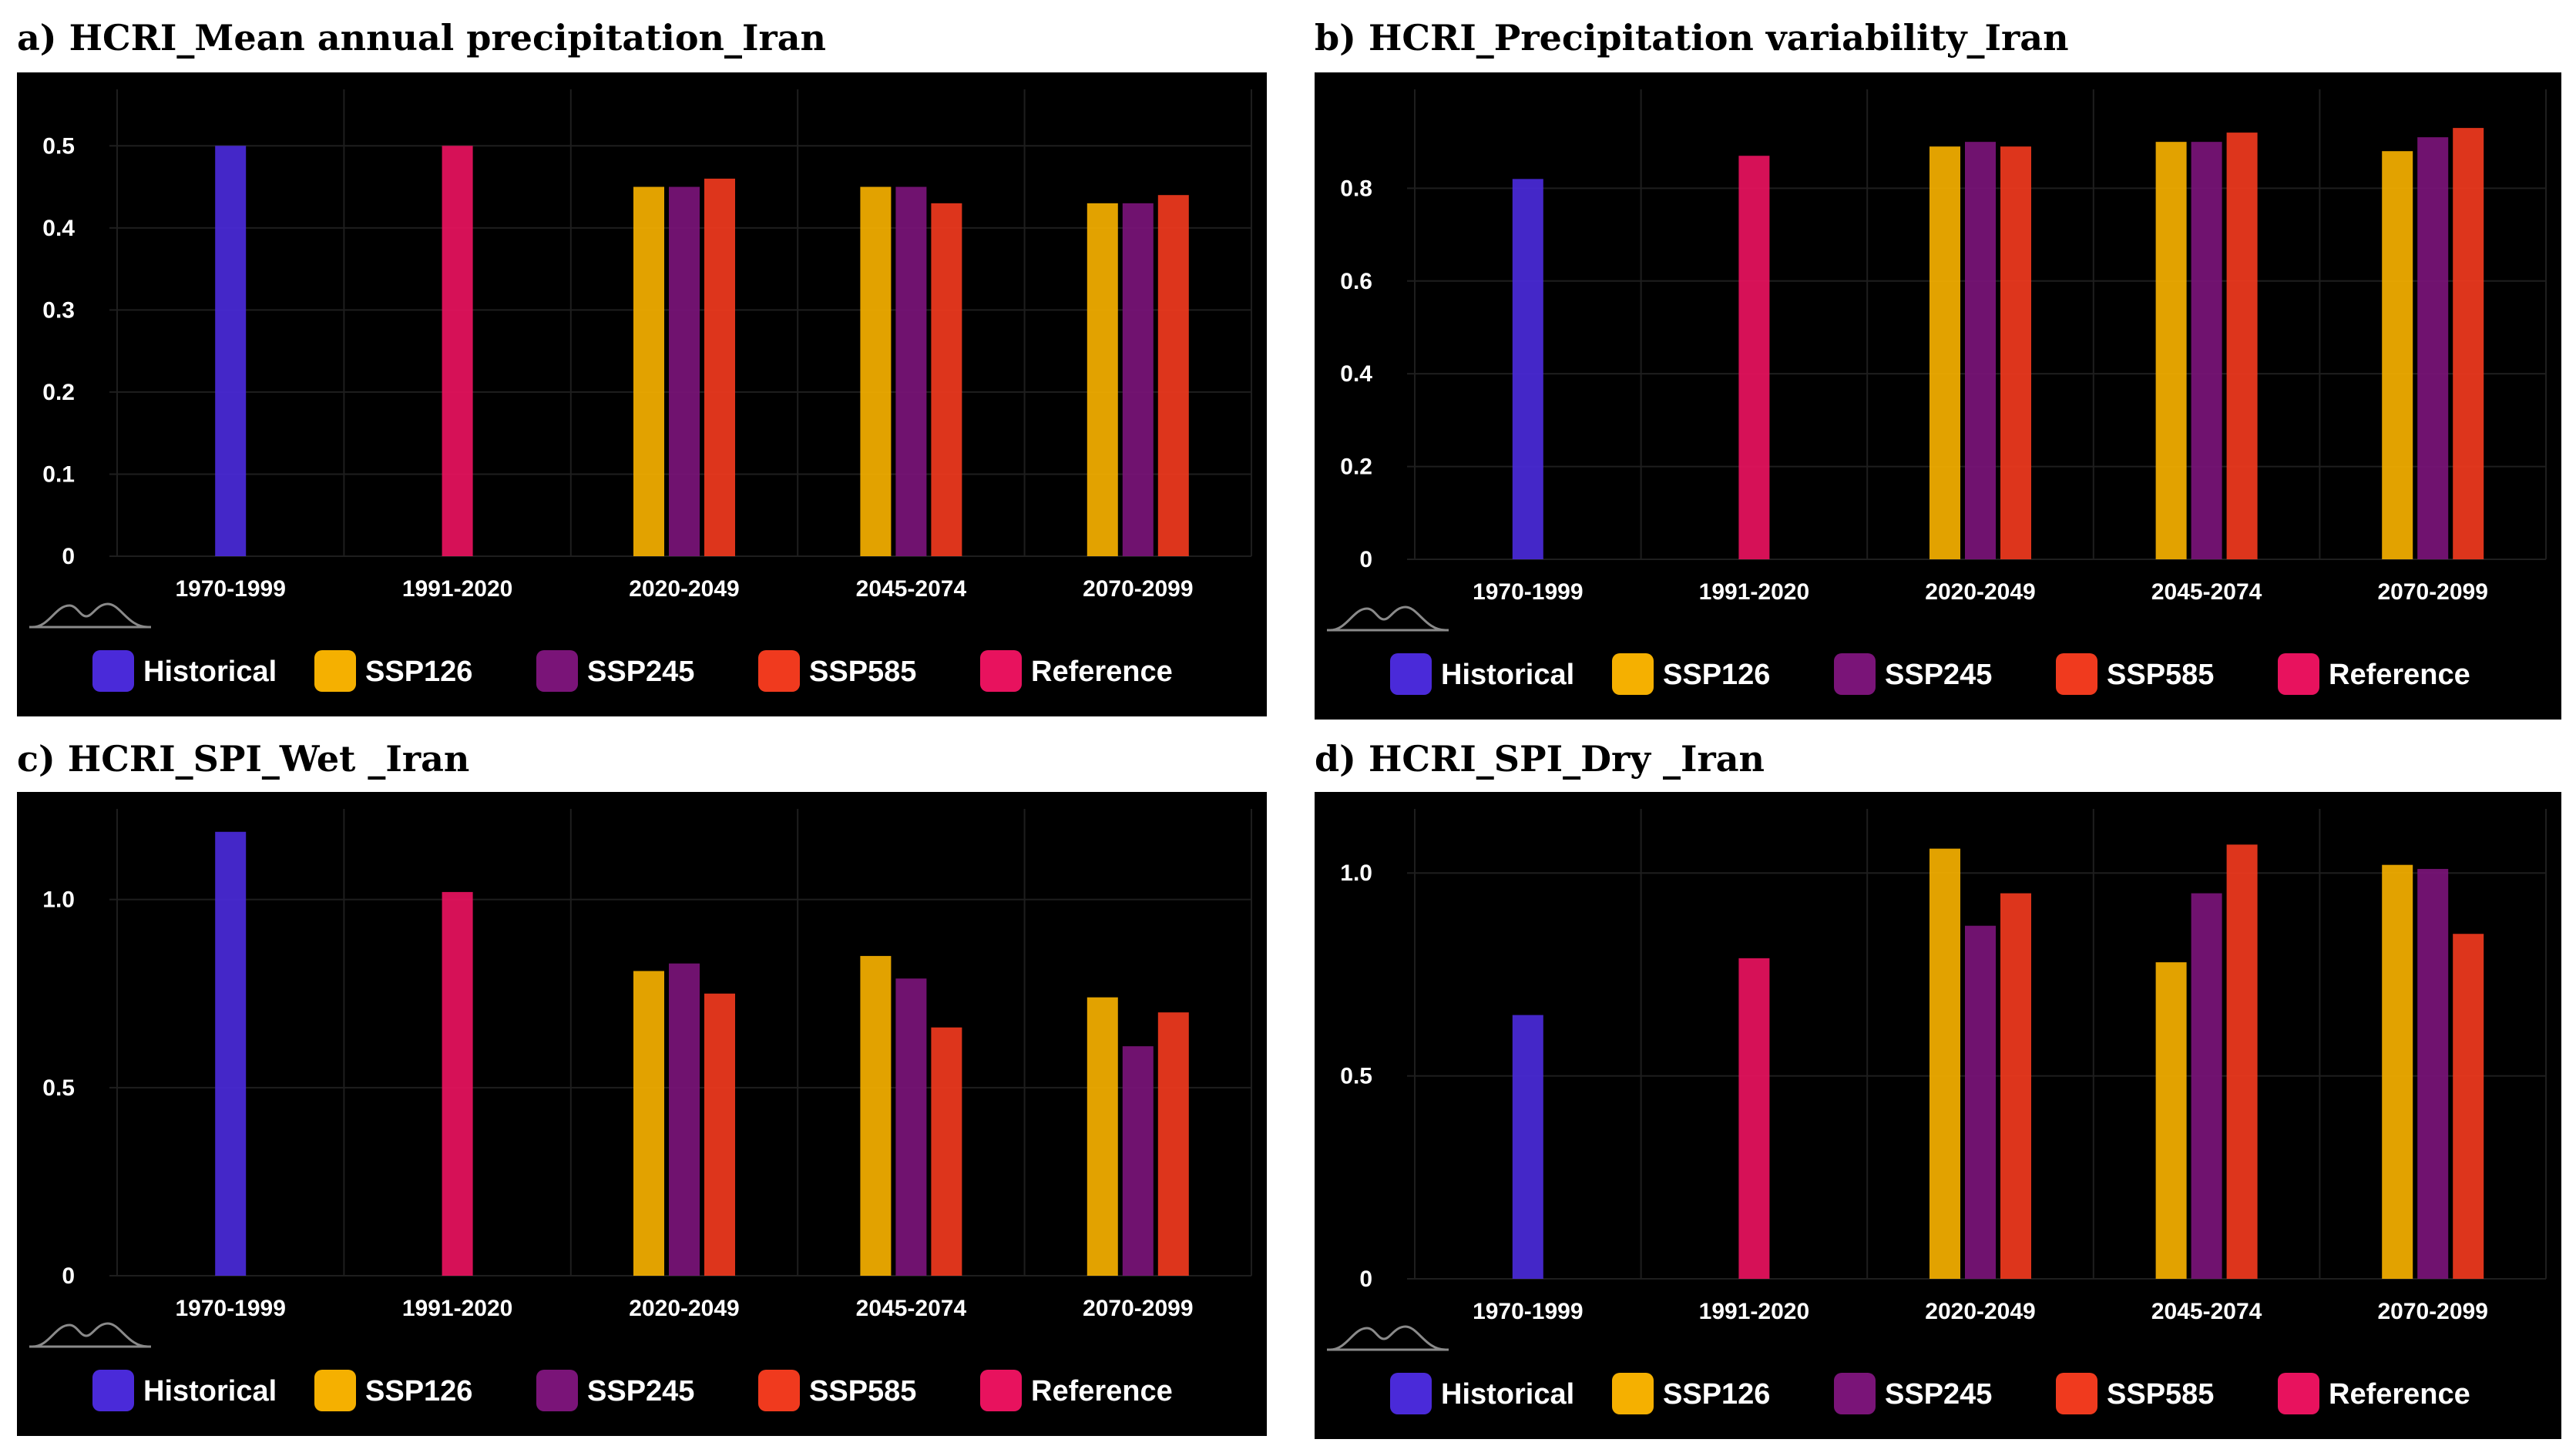 The width and height of the screenshot is (2576, 1456). Describe the element at coordinates (1138, 589) in the screenshot. I see `x-tick-label: 2070-2099` at that location.